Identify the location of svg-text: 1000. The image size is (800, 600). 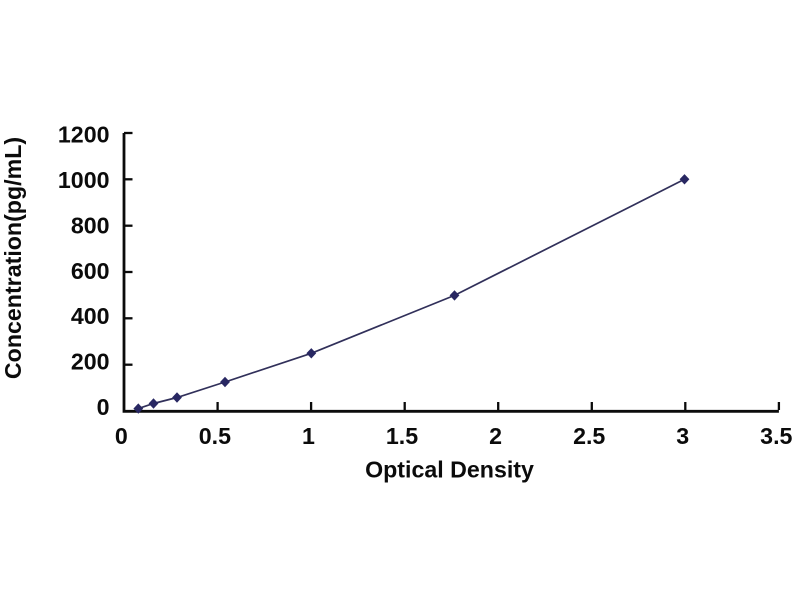
(84, 180).